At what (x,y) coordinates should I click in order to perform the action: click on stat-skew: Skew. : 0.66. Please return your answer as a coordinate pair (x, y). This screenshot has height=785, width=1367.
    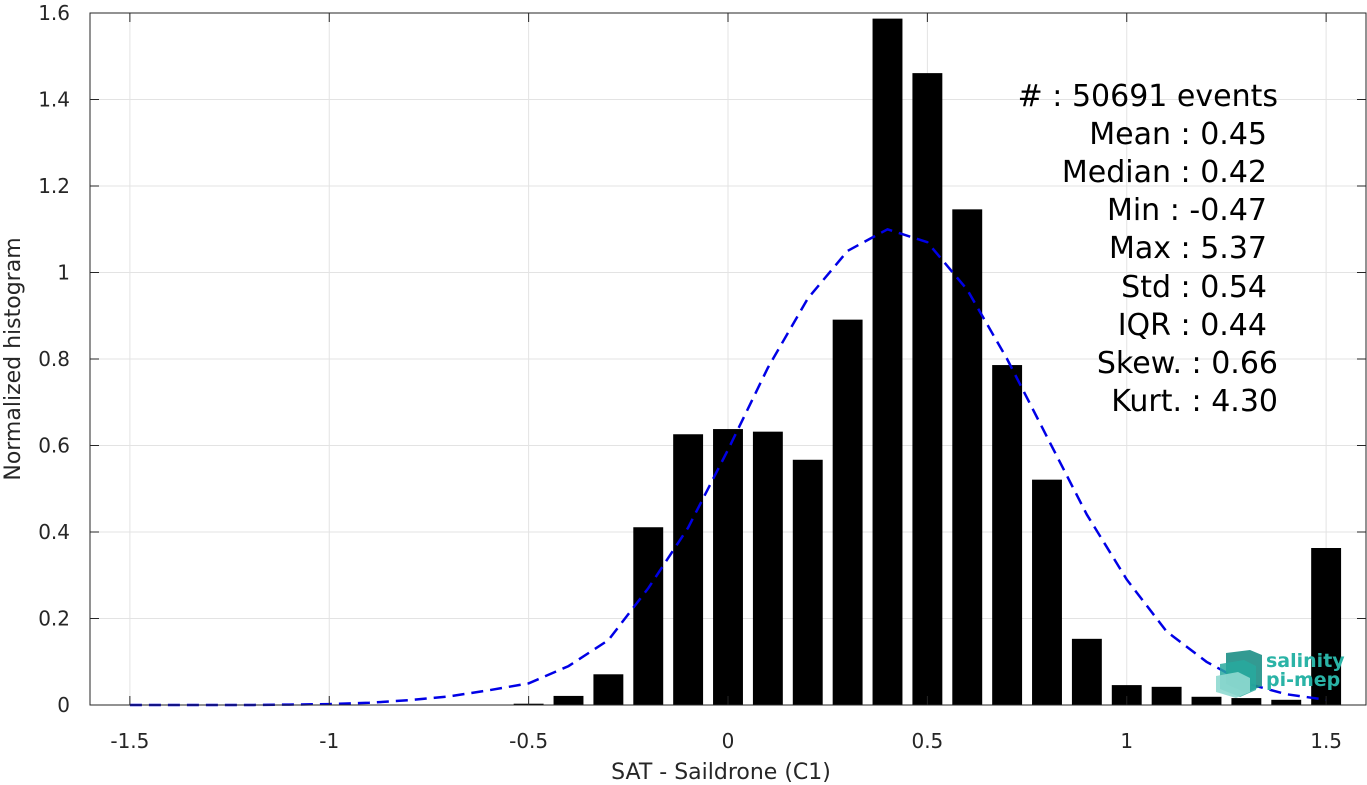
    Looking at the image, I should click on (1187, 363).